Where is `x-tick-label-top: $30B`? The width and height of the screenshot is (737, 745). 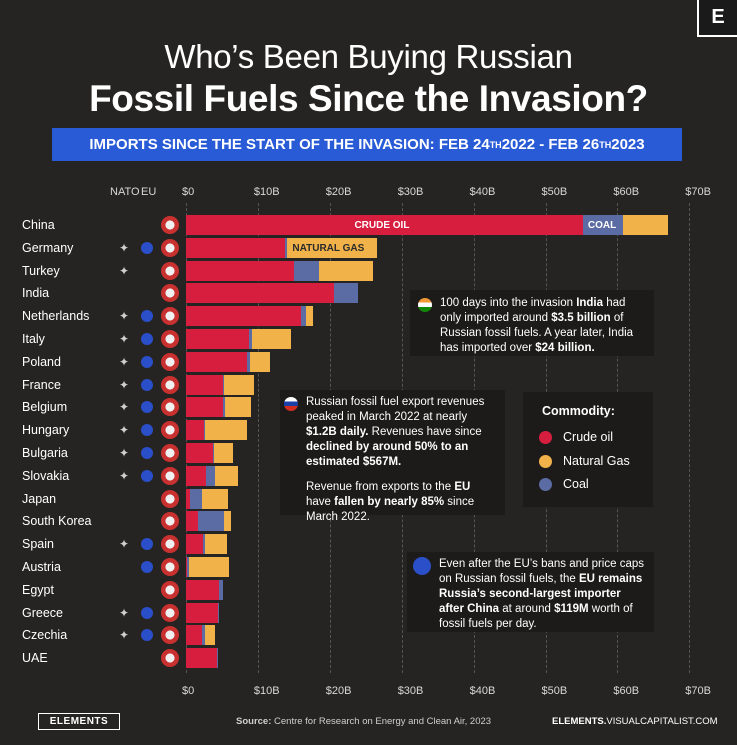
x-tick-label-top: $30B is located at coordinates (410, 192).